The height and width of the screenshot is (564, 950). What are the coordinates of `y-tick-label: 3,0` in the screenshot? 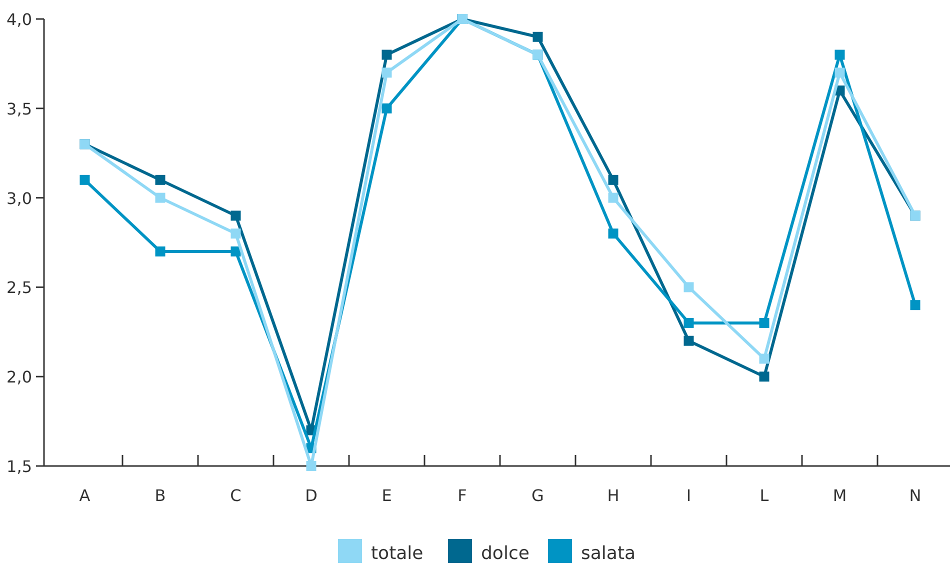 It's located at (19, 198).